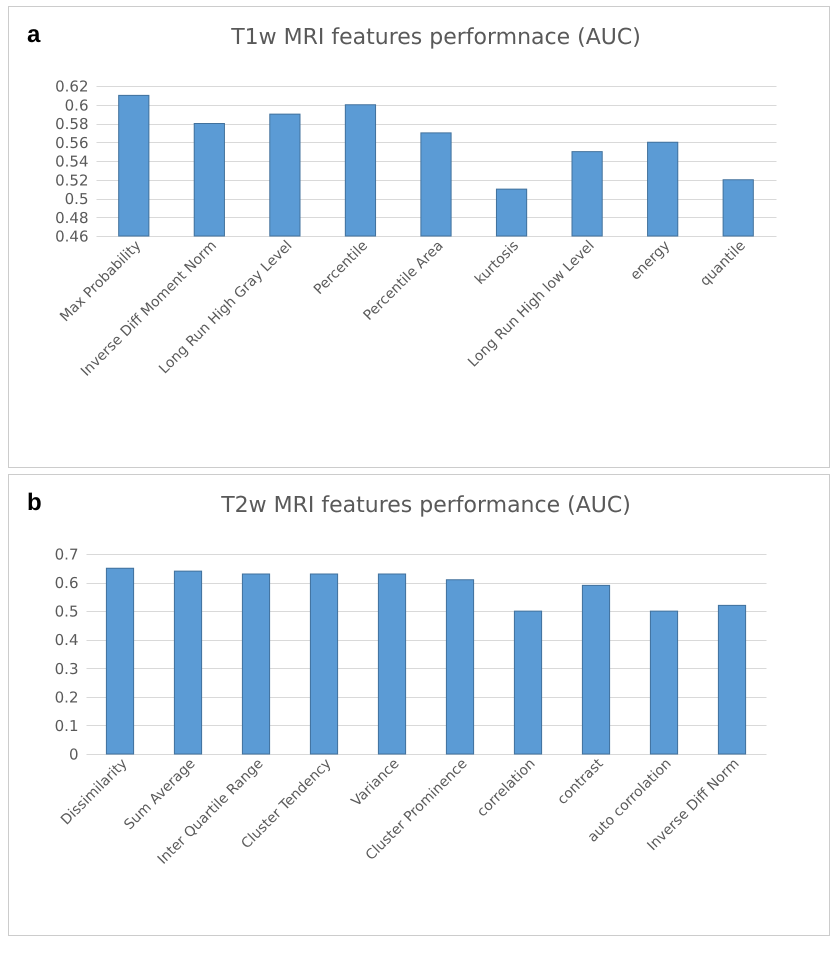 Image resolution: width=840 pixels, height=954 pixels. Describe the element at coordinates (73, 755) in the screenshot. I see `y-tick-label: 0` at that location.